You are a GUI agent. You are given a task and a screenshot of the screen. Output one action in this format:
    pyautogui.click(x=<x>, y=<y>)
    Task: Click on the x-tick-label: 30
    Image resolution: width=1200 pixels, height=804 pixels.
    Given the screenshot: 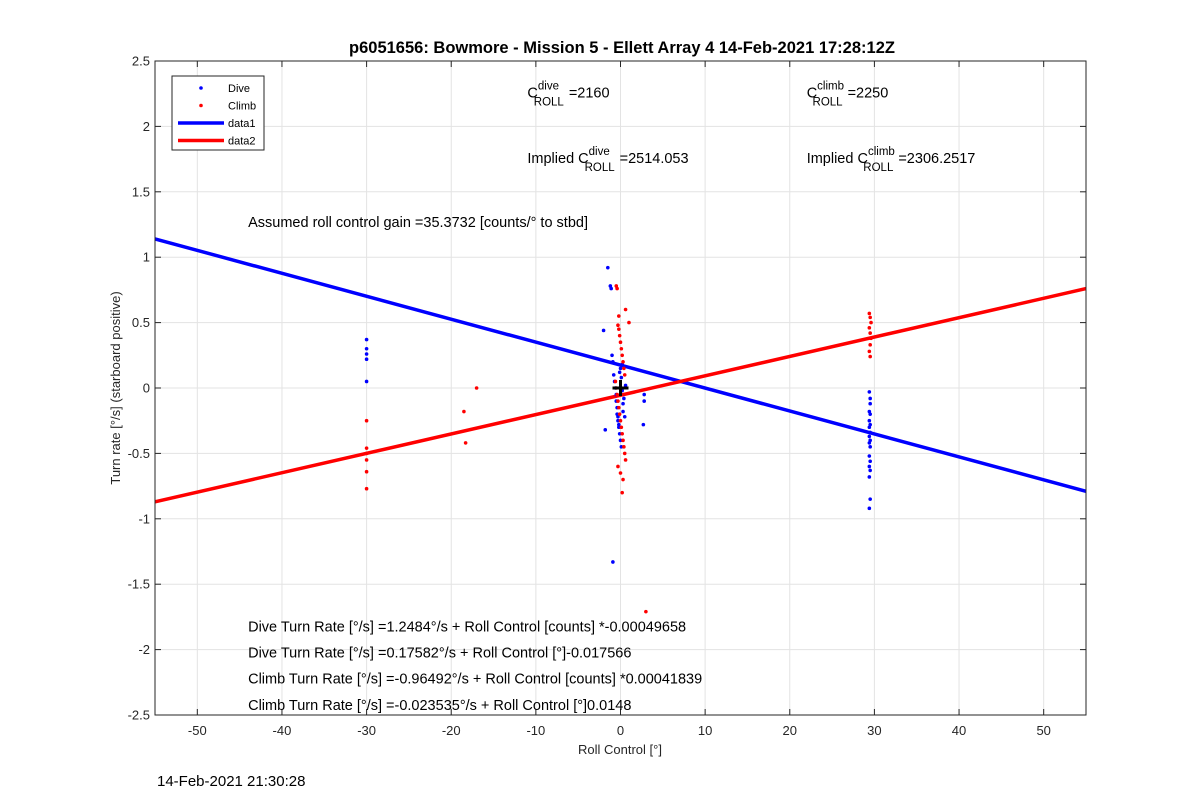 What is the action you would take?
    pyautogui.click(x=874, y=730)
    